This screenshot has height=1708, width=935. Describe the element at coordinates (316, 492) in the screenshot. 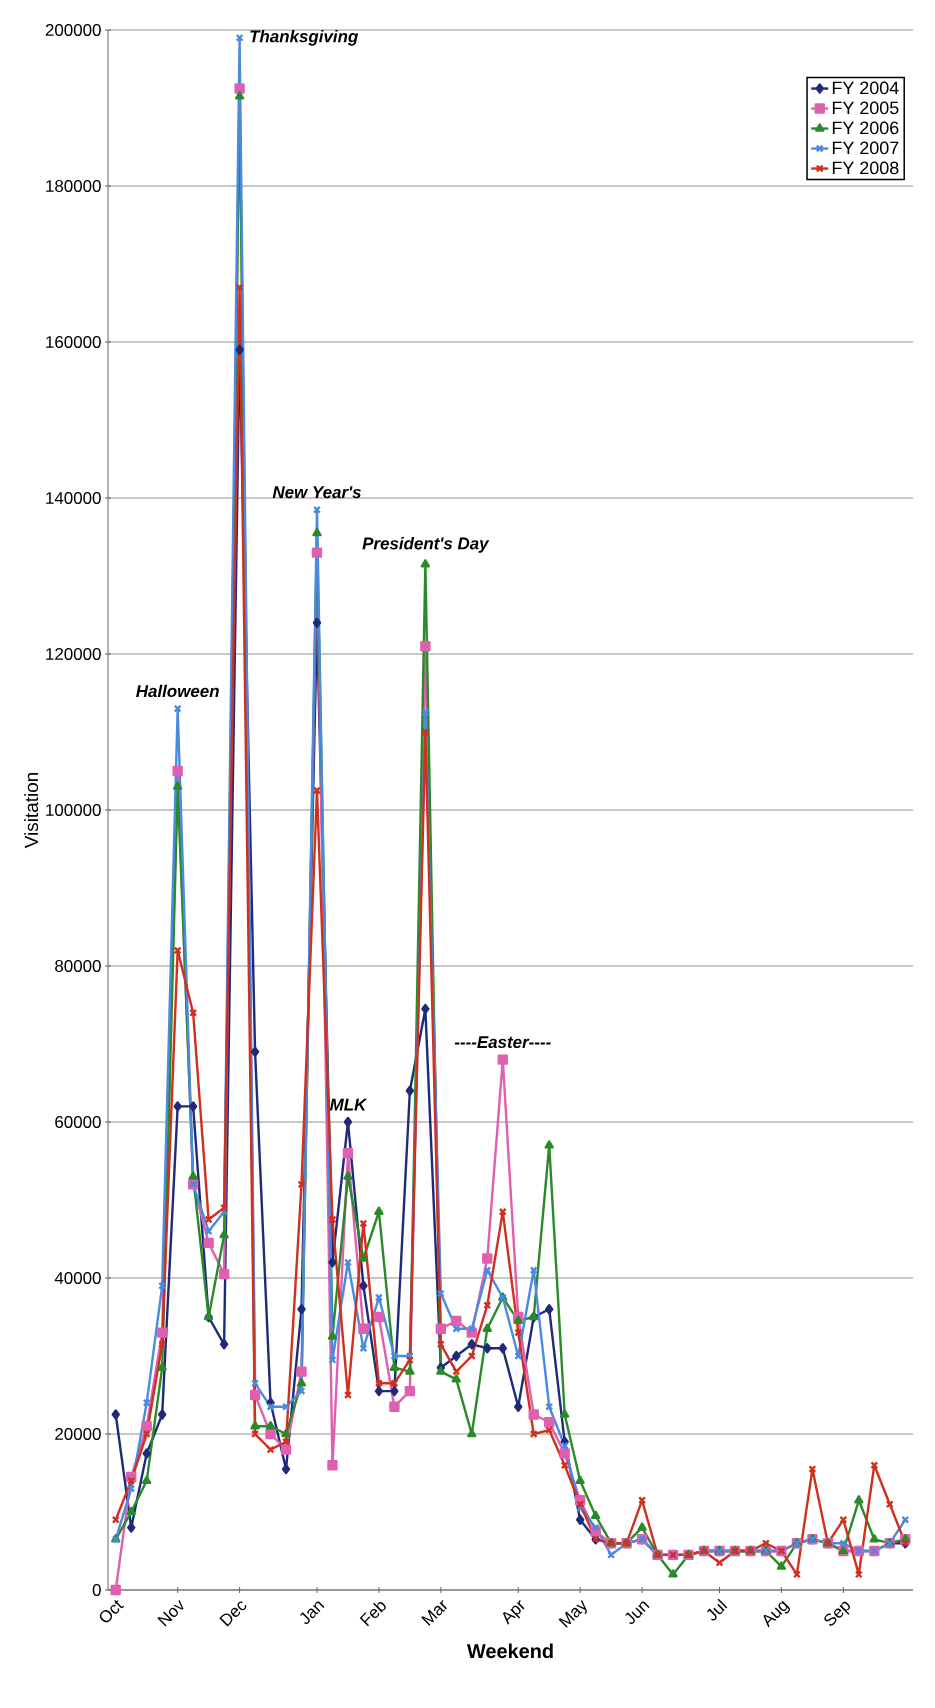

I see `annotation: New Year's` at that location.